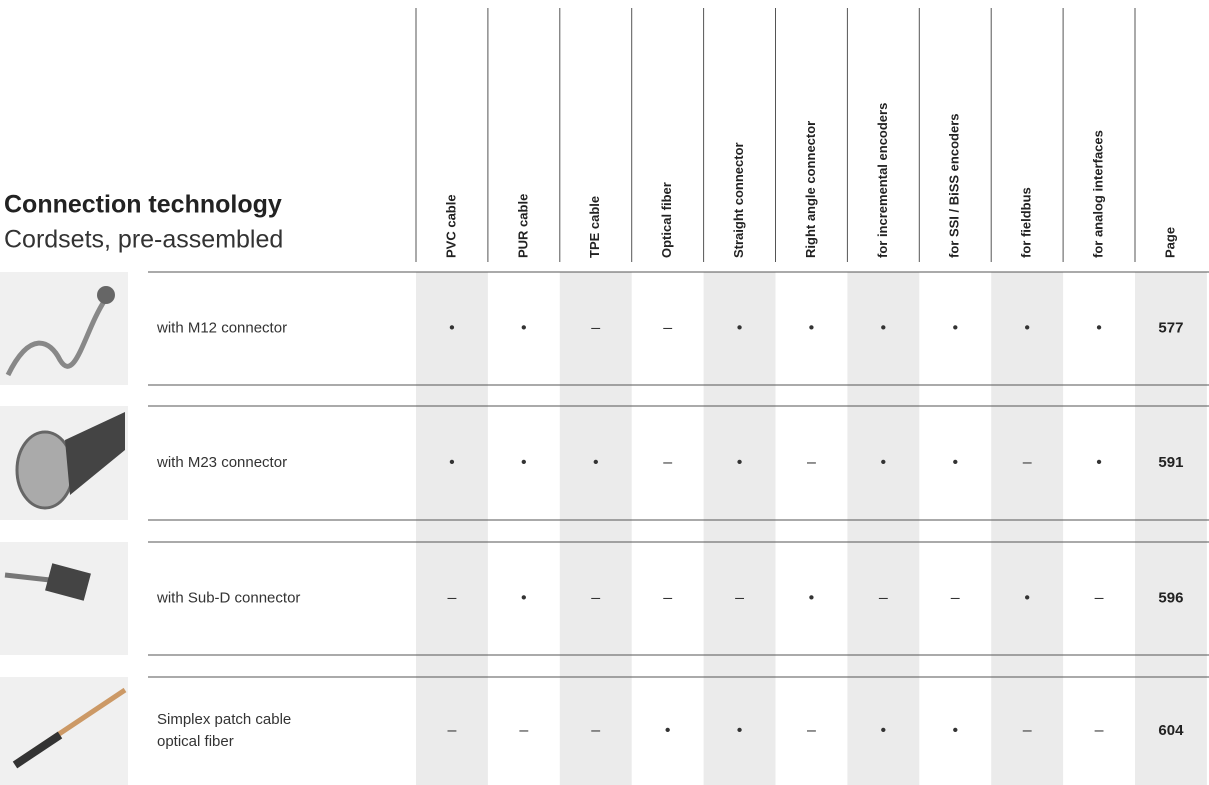 The width and height of the screenshot is (1209, 785). Describe the element at coordinates (666, 220) in the screenshot. I see `column-header: Optical fiber` at that location.